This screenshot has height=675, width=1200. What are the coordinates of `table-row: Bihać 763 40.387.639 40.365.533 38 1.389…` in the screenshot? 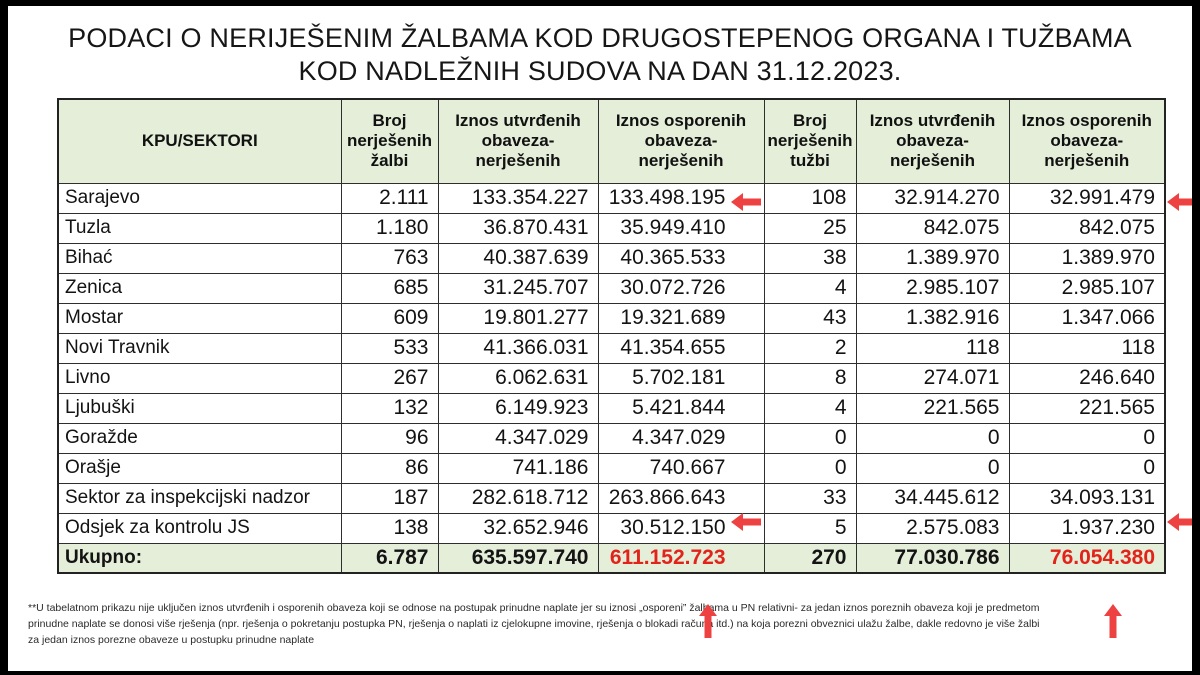 It's located at (611, 258).